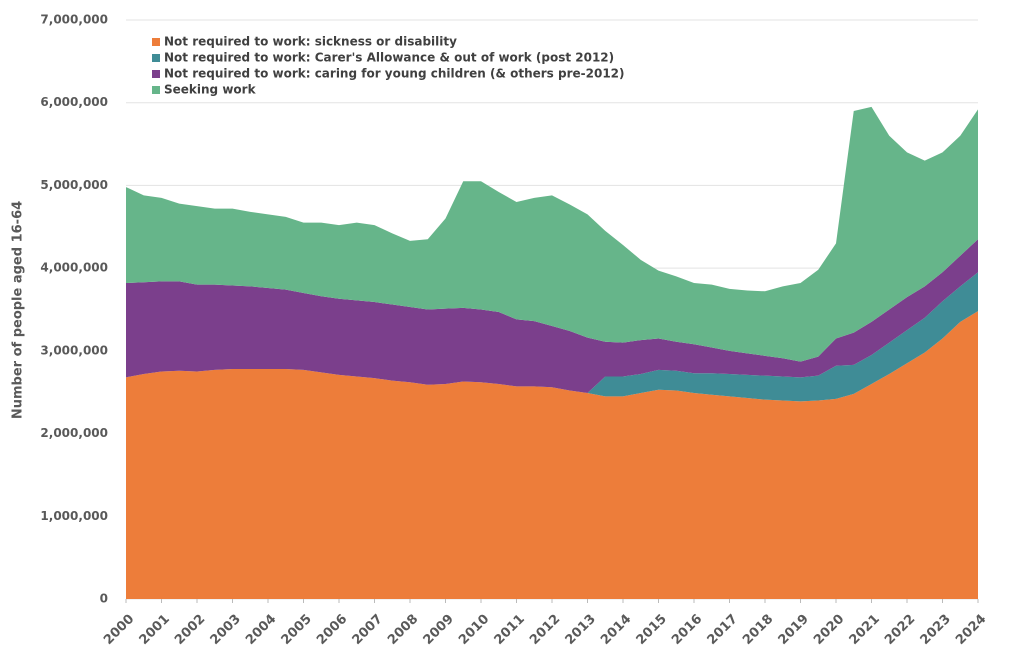 The height and width of the screenshot is (669, 1024). What do you see at coordinates (190, 630) in the screenshot?
I see `x-tick-label: 2002` at bounding box center [190, 630].